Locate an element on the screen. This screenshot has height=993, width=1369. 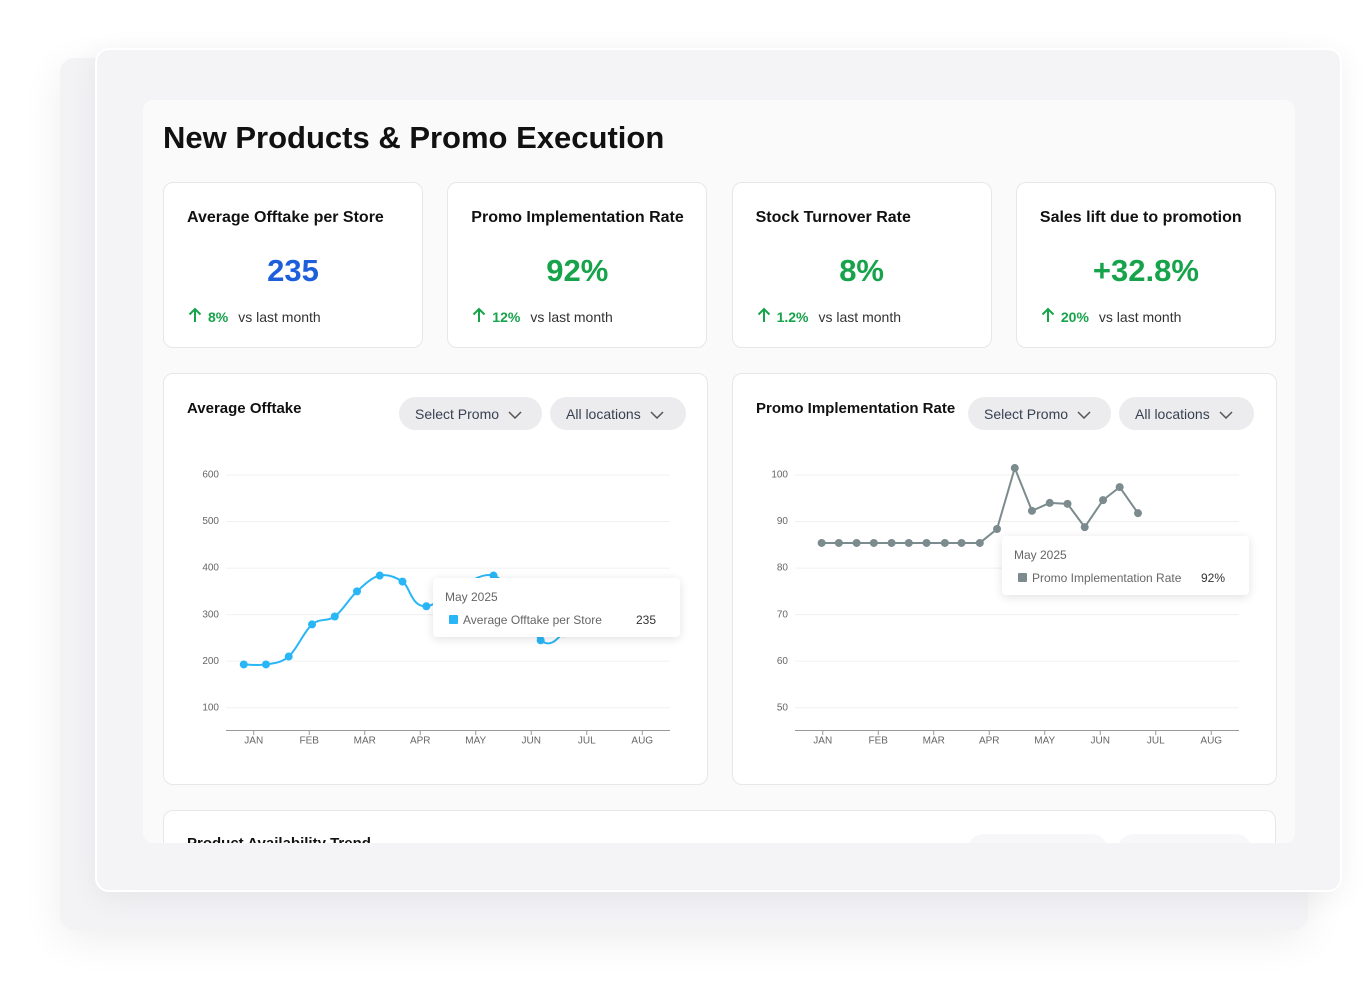
x-tick-label: FEB is located at coordinates (879, 741).